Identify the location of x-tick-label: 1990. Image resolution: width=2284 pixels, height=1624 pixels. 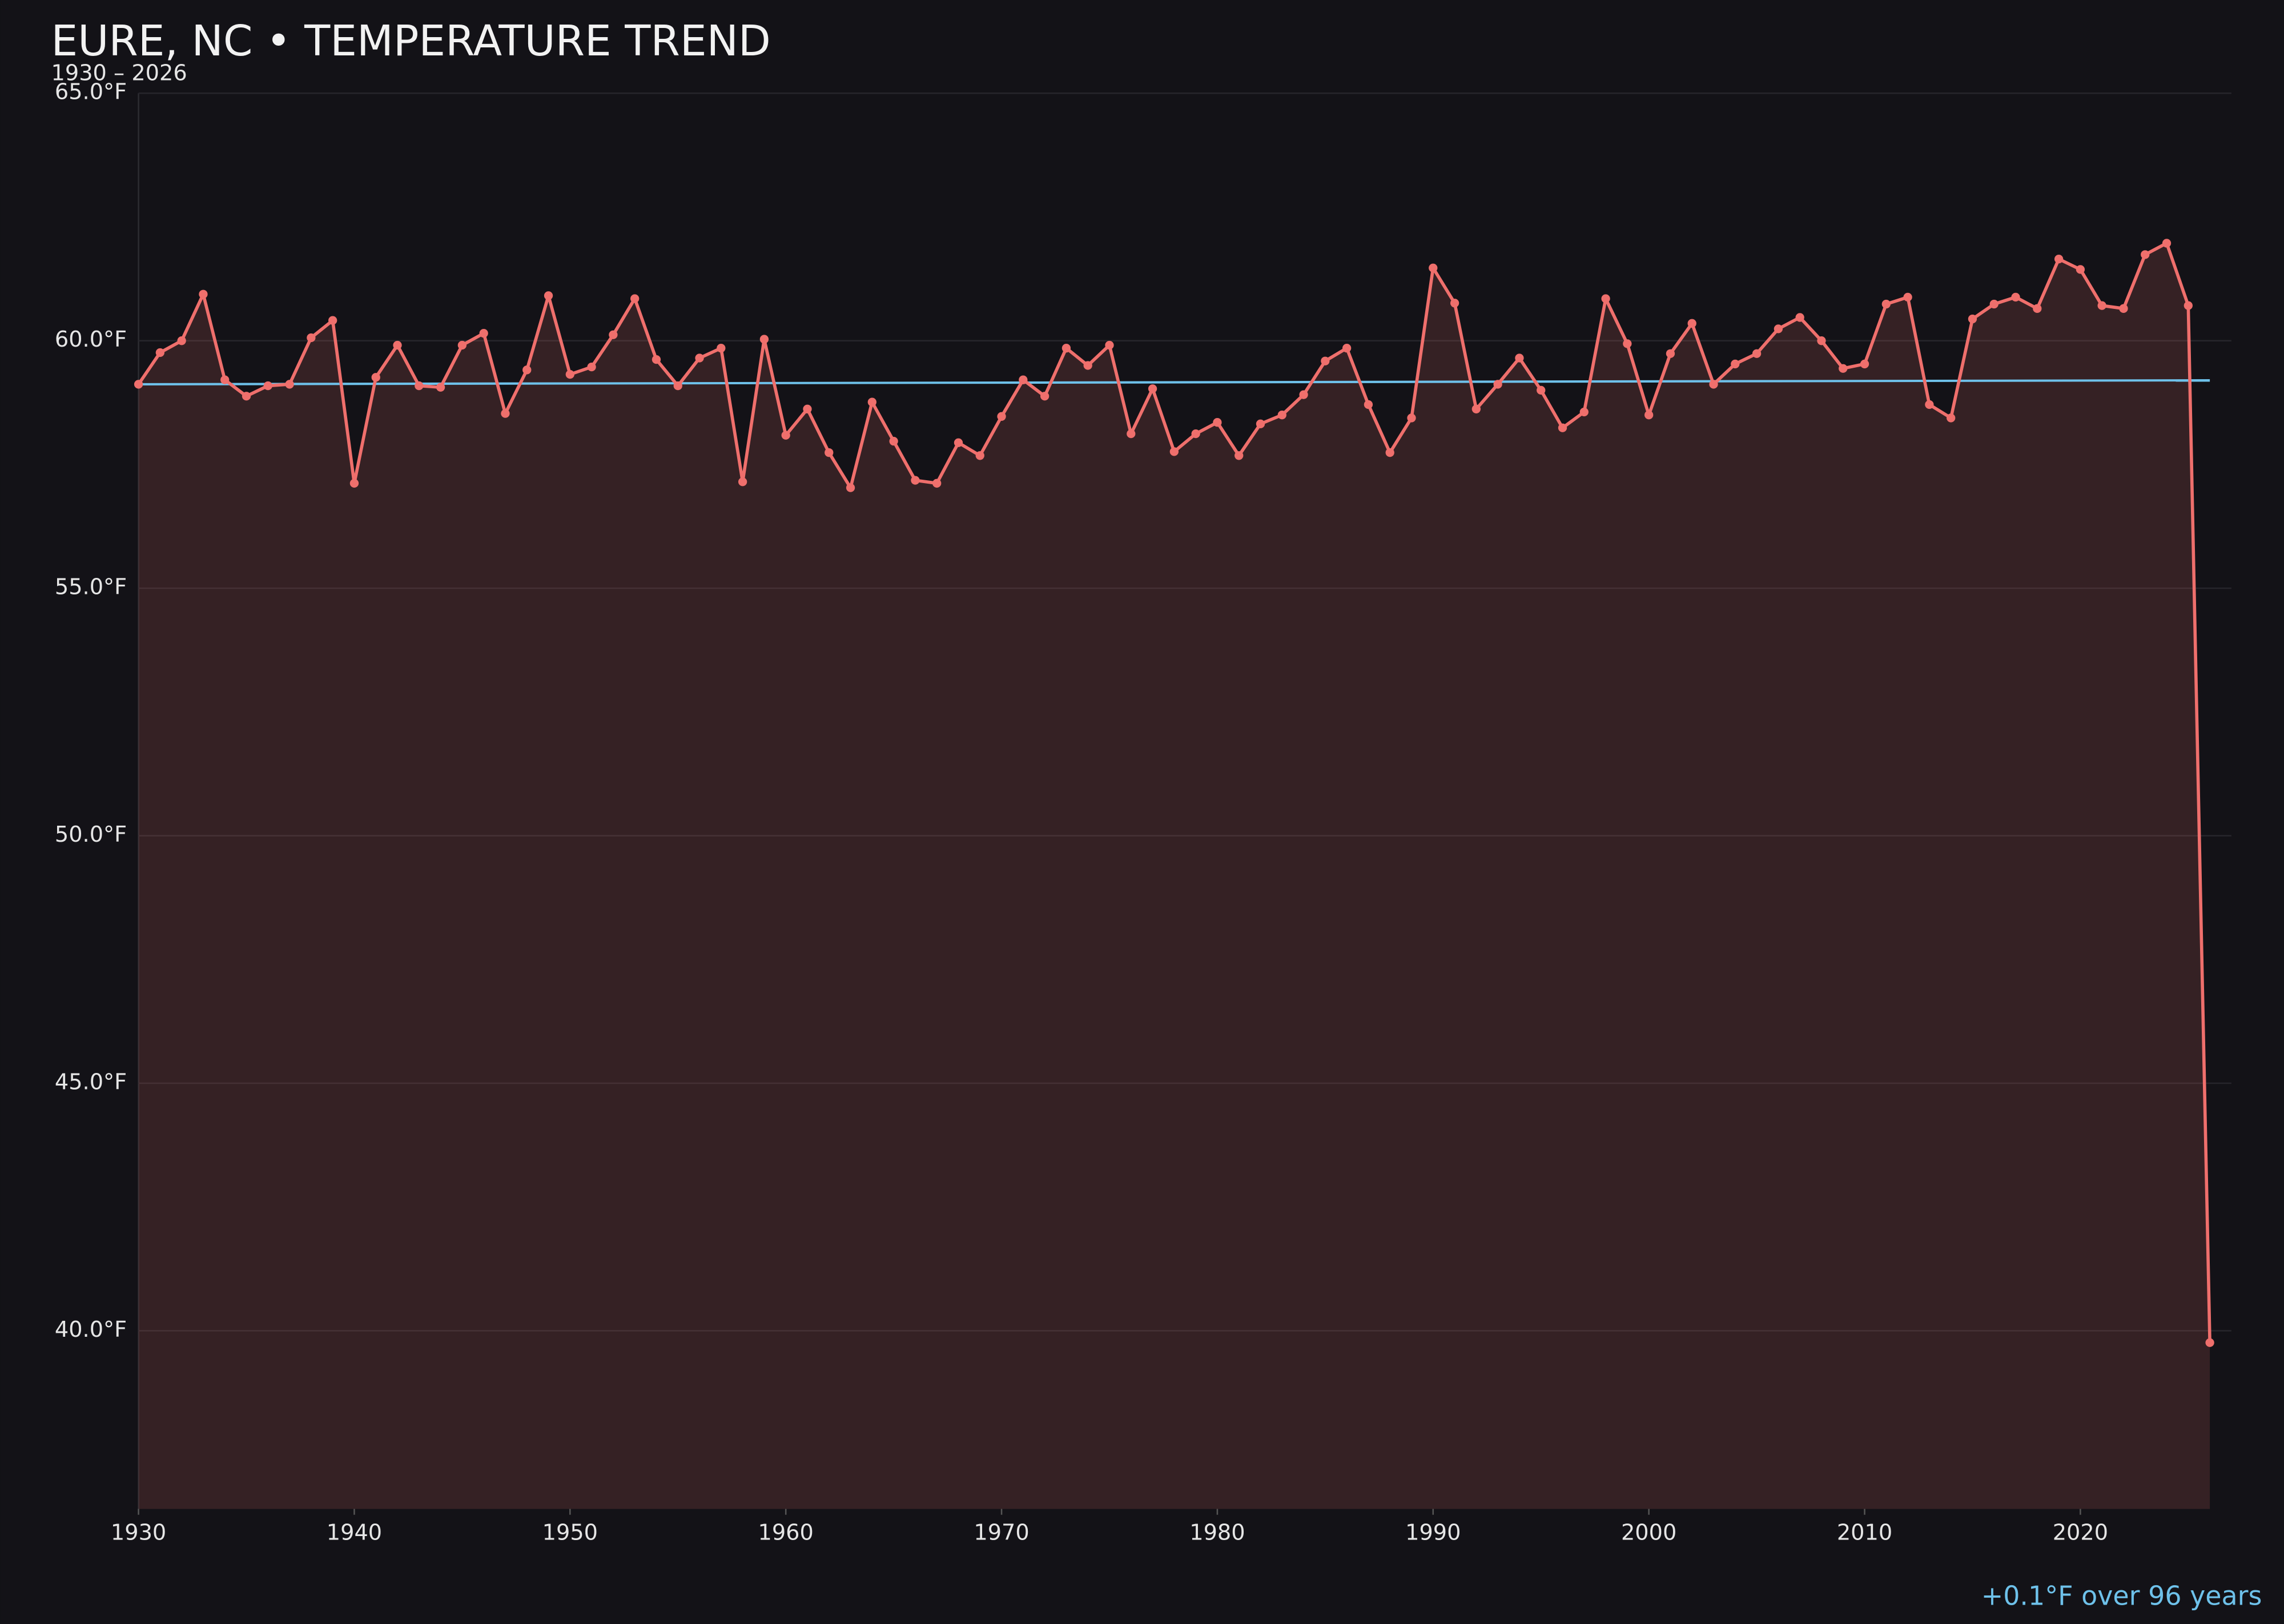
(1433, 1532).